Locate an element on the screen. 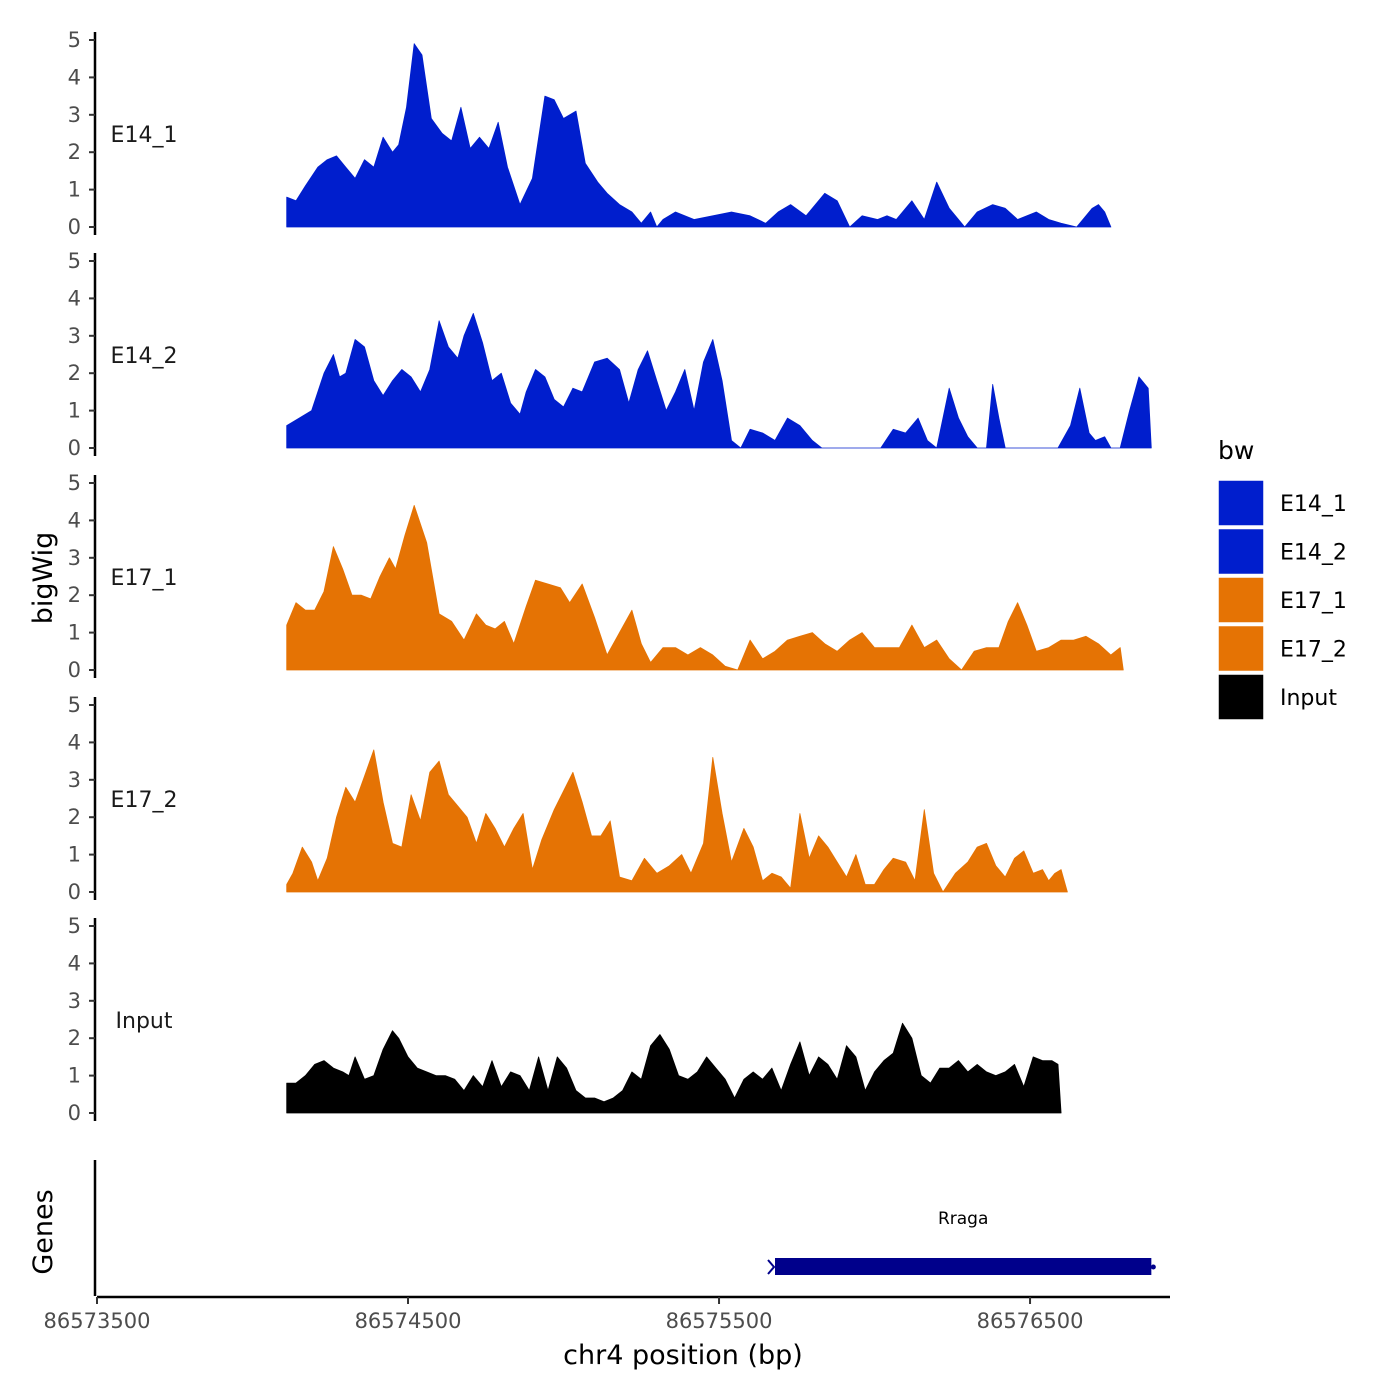 This screenshot has height=1400, width=1400. gene-body is located at coordinates (963, 1266).